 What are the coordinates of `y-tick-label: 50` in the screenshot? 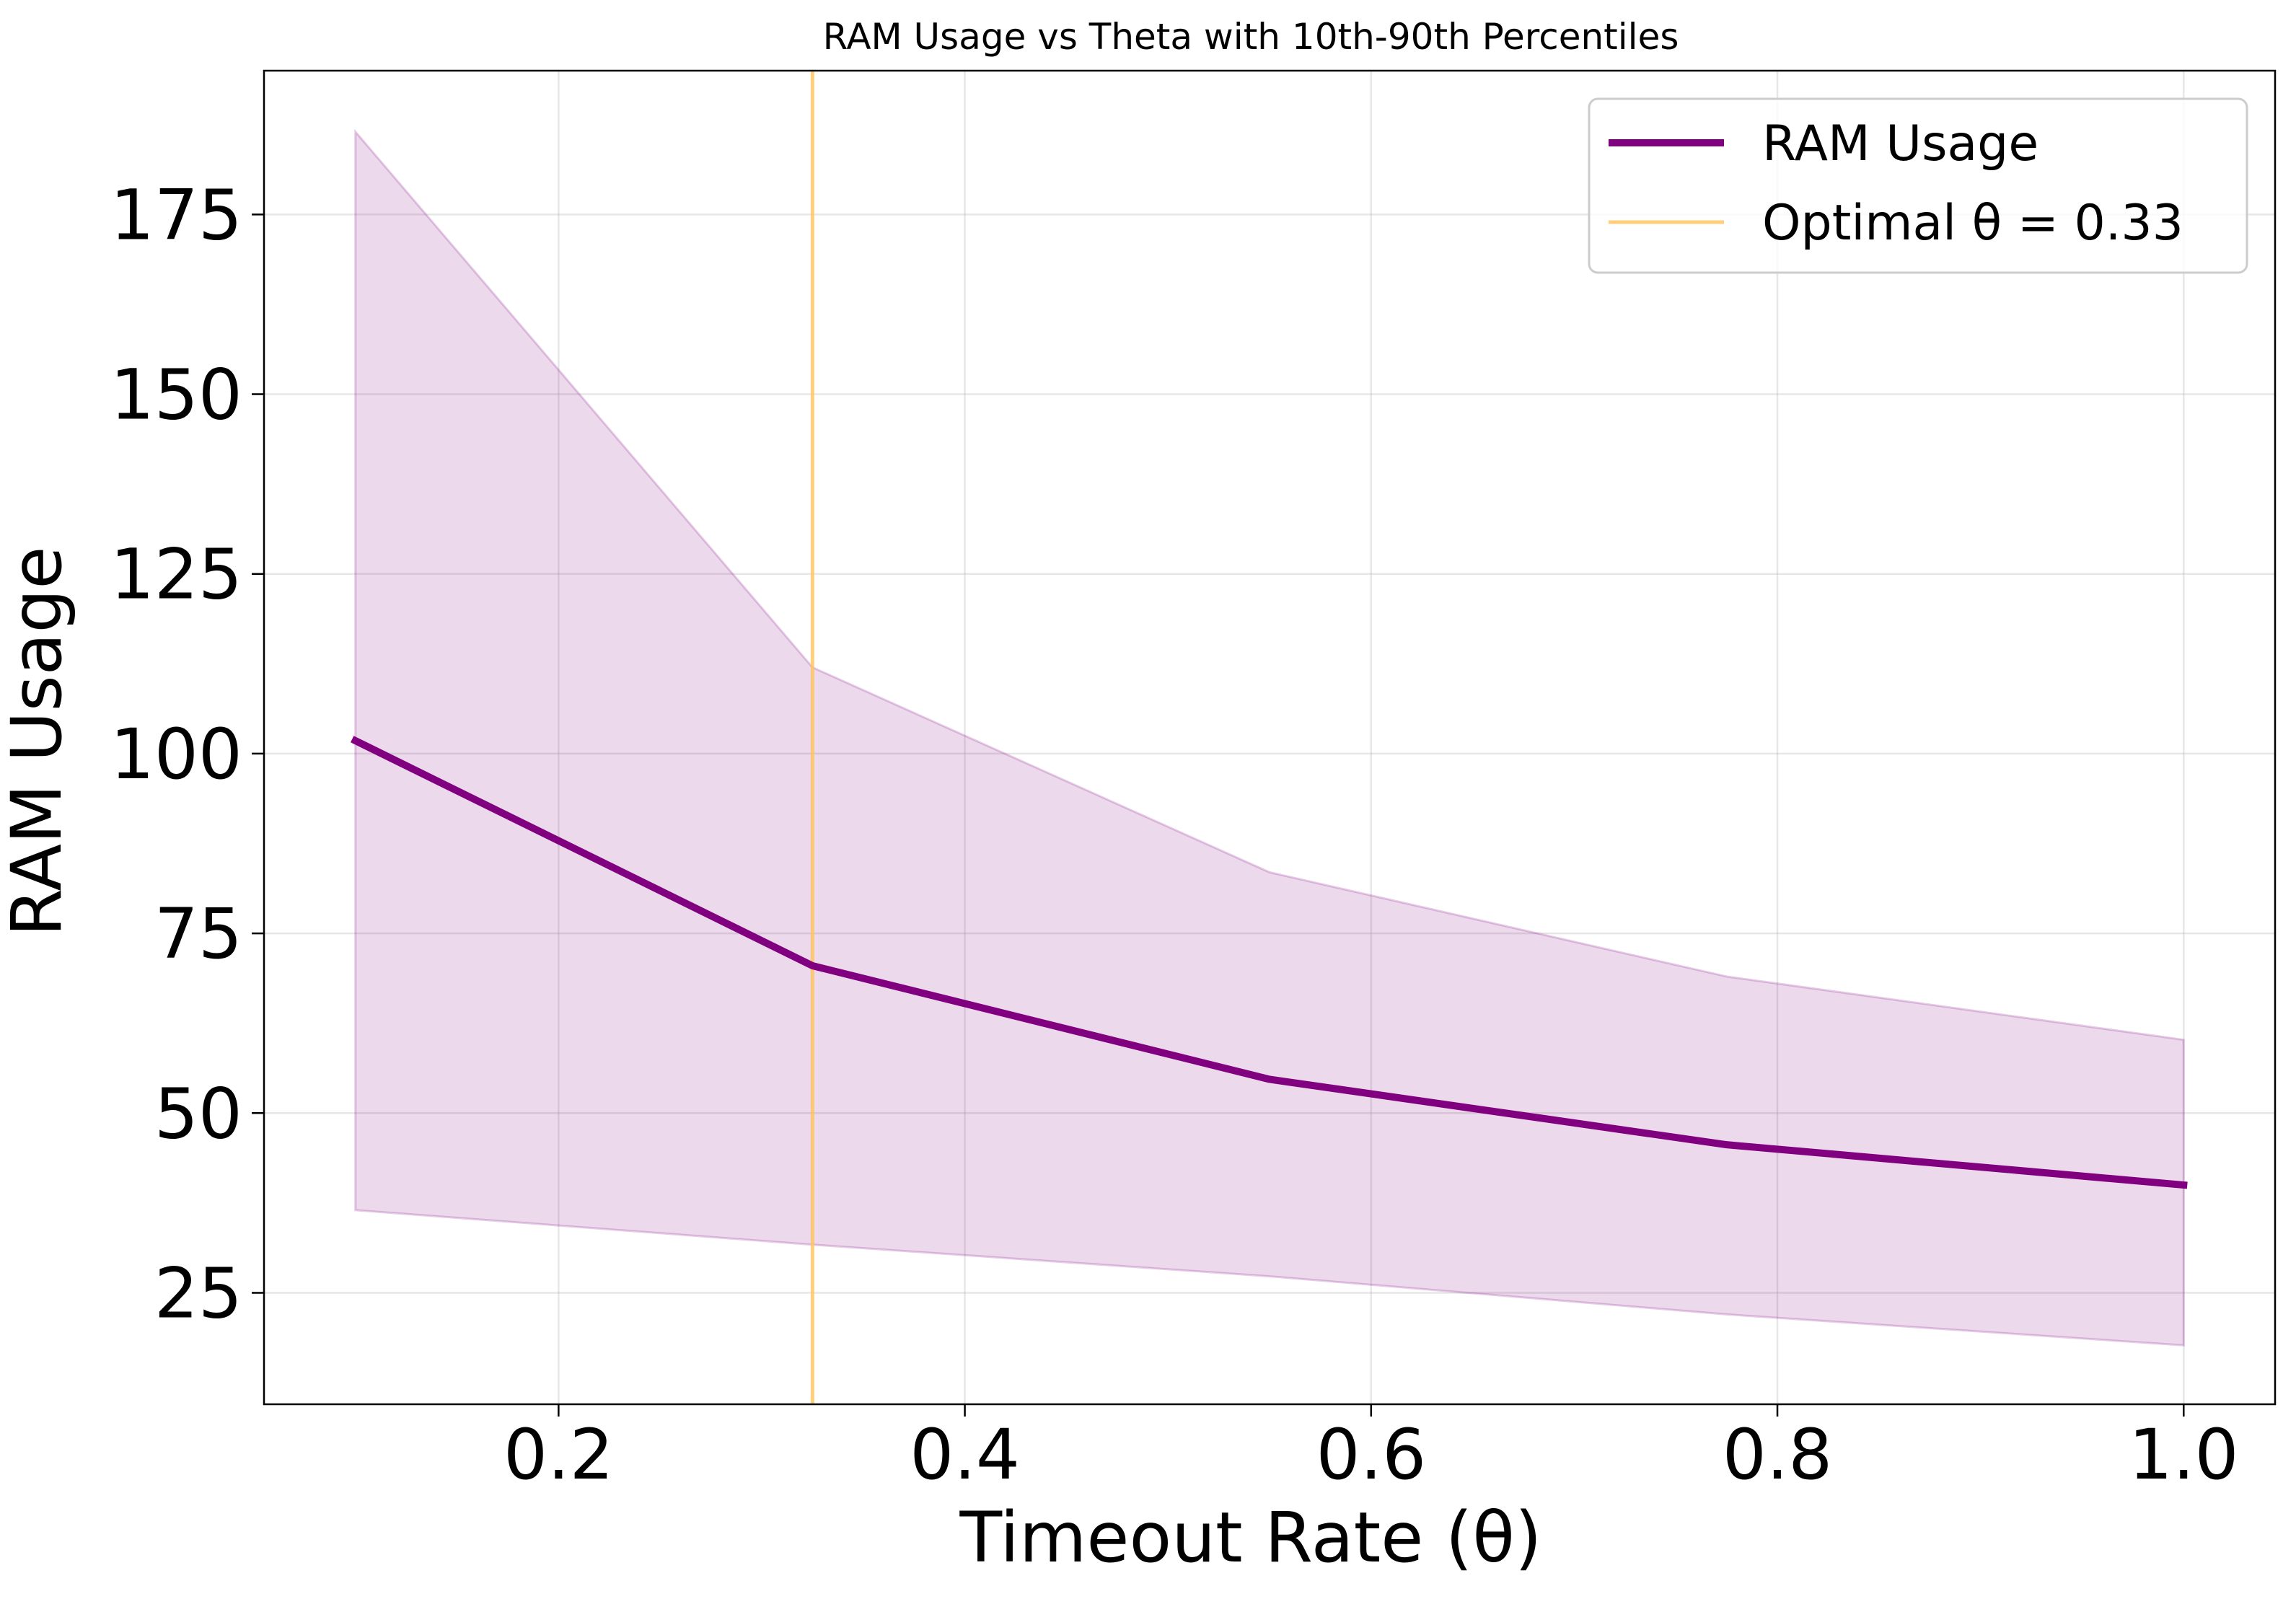 It's located at (198, 1113).